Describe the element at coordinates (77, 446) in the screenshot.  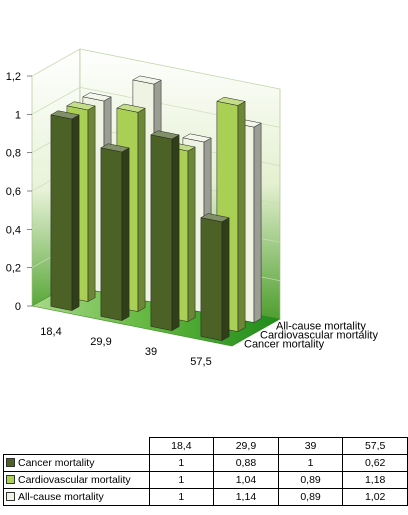
I see `table-corner` at that location.